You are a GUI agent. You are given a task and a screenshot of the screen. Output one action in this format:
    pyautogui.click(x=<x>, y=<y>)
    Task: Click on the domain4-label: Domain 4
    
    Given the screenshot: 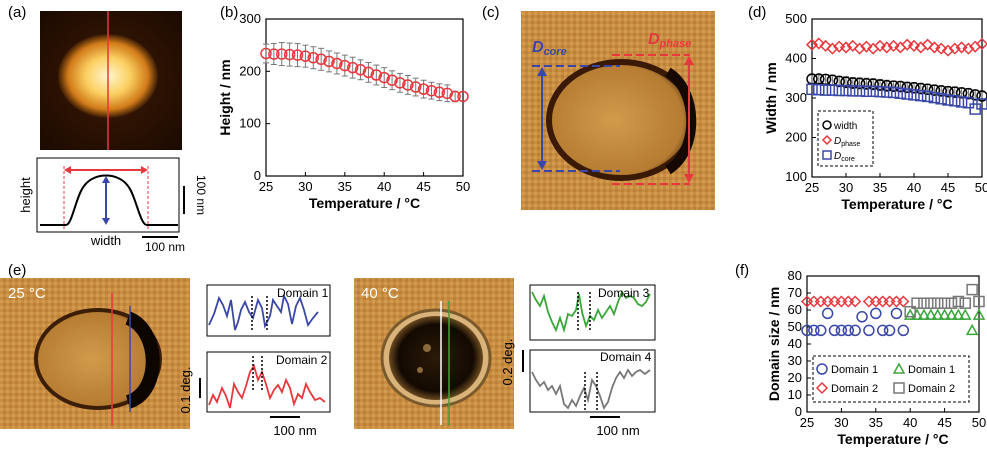 What is the action you would take?
    pyautogui.click(x=626, y=357)
    